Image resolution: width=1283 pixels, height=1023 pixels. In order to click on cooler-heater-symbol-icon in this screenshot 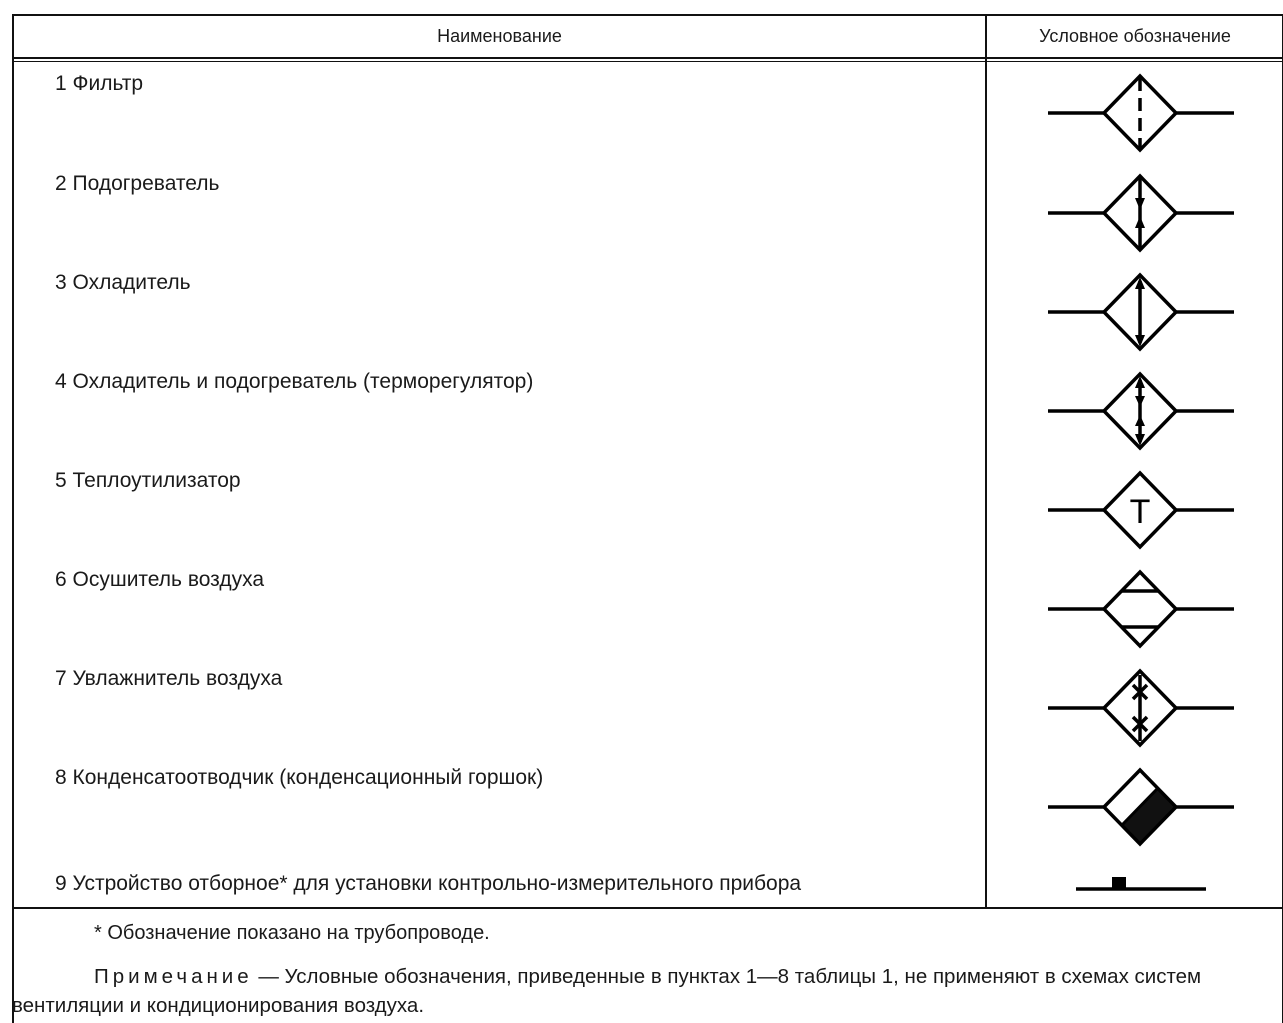, I will do `click(1141, 411)`.